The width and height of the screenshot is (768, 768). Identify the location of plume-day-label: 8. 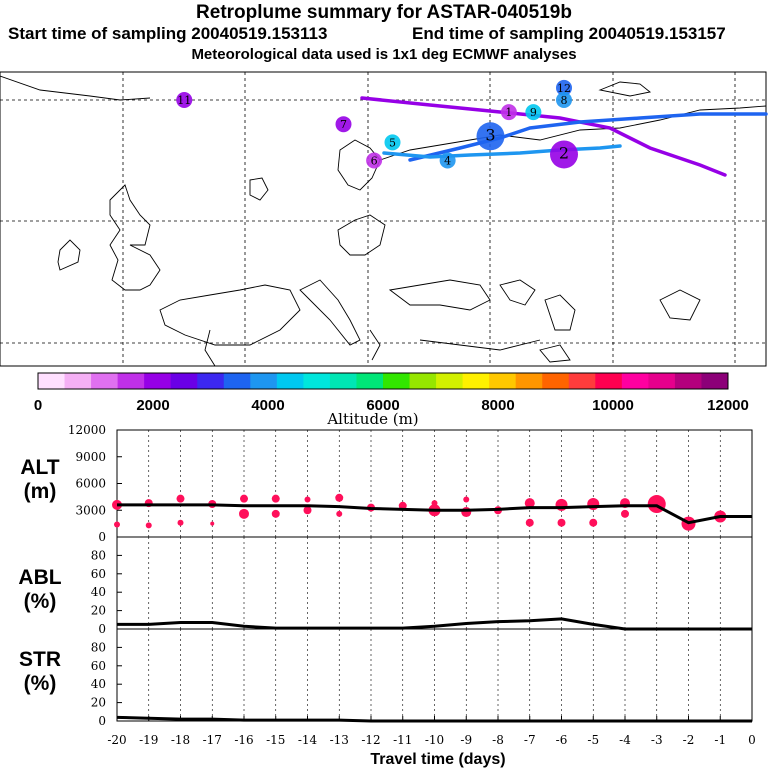
(564, 100).